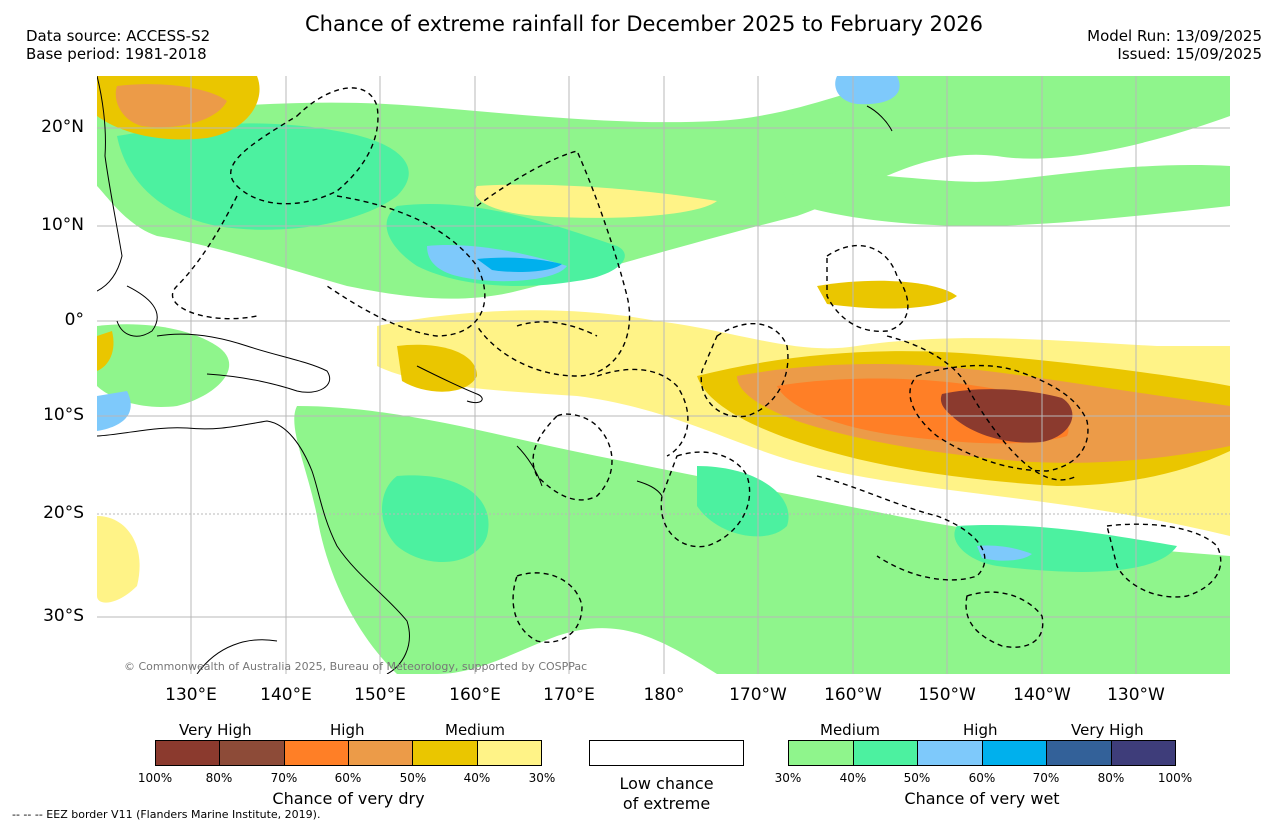 This screenshot has width=1288, height=827. Describe the element at coordinates (413, 778) in the screenshot. I see `dry-tick: 50%` at that location.